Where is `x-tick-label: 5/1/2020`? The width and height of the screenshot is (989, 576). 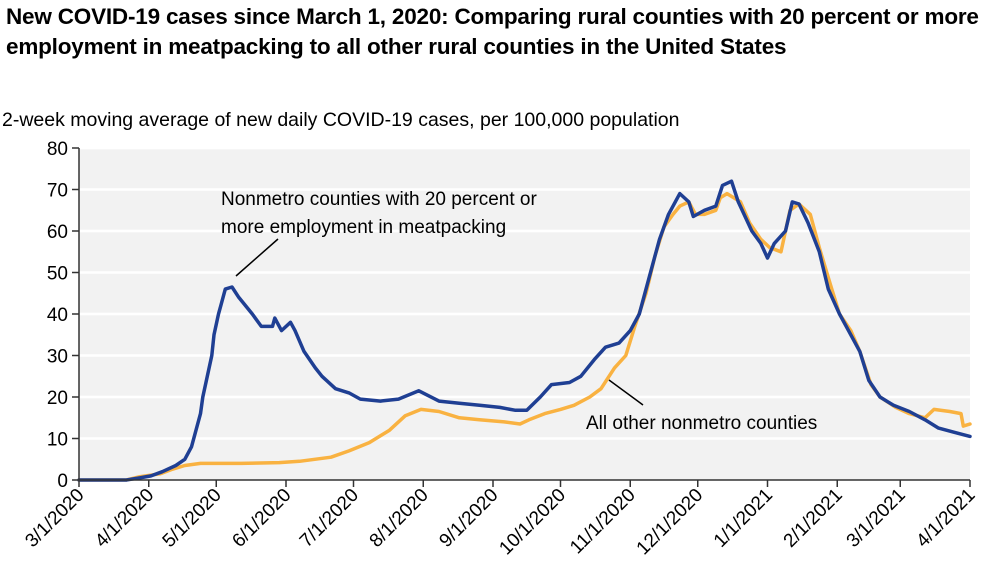 x-tick-label: 5/1/2020 is located at coordinates (192, 518).